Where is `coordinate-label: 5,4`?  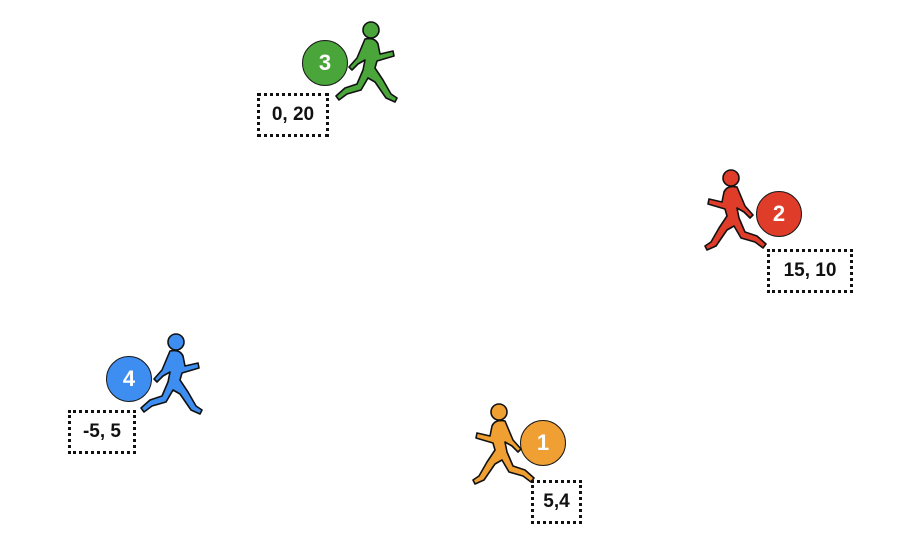 coordinate-label: 5,4 is located at coordinates (556, 502).